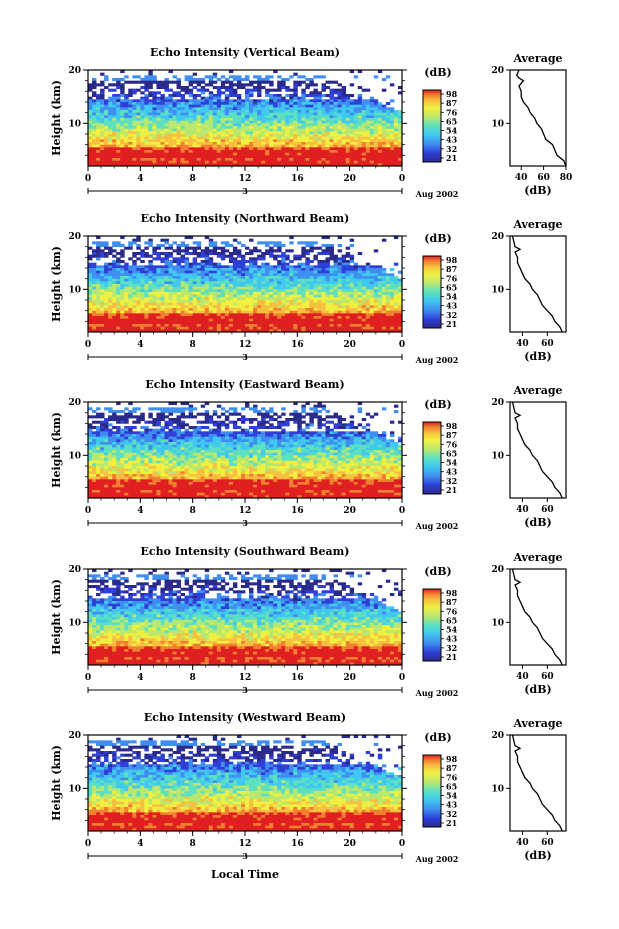 Image resolution: width=619 pixels, height=929 pixels. What do you see at coordinates (451, 315) in the screenshot?
I see `colorbar-tick-label: 32` at bounding box center [451, 315].